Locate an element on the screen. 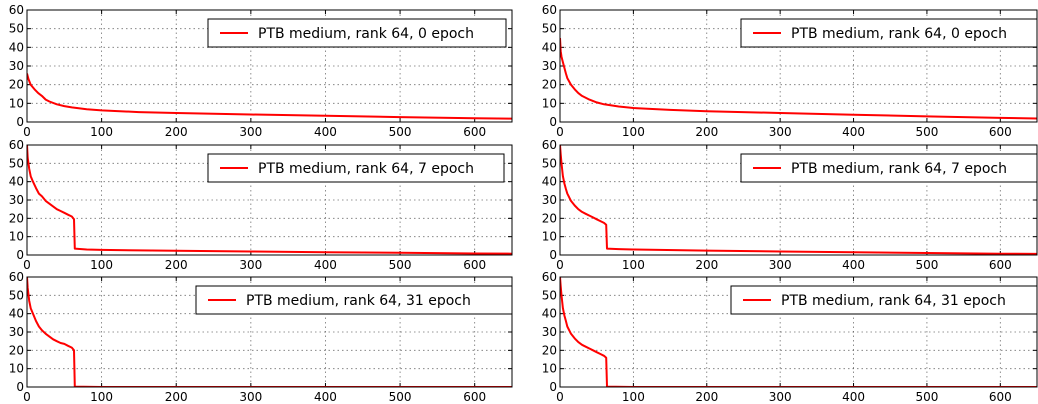 This screenshot has width=1038, height=404. legend: PTB medium, rank 64, 0 epoch is located at coordinates (357, 33).